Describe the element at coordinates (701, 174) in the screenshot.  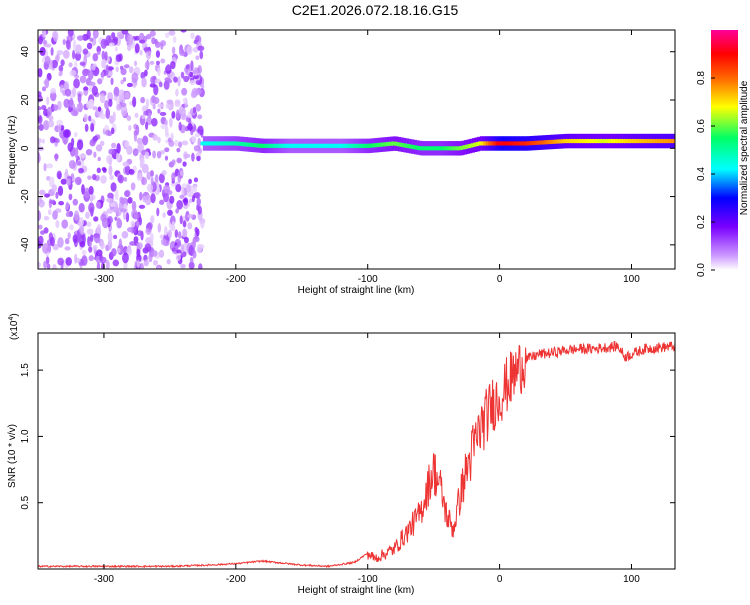
I see `colorbar-tick-label: 0.4` at that location.